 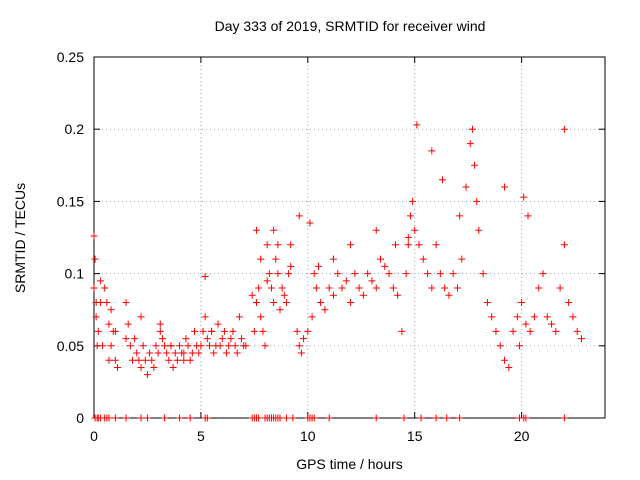 What do you see at coordinates (75, 274) in the screenshot?
I see `y-tick-label: 0.1` at bounding box center [75, 274].